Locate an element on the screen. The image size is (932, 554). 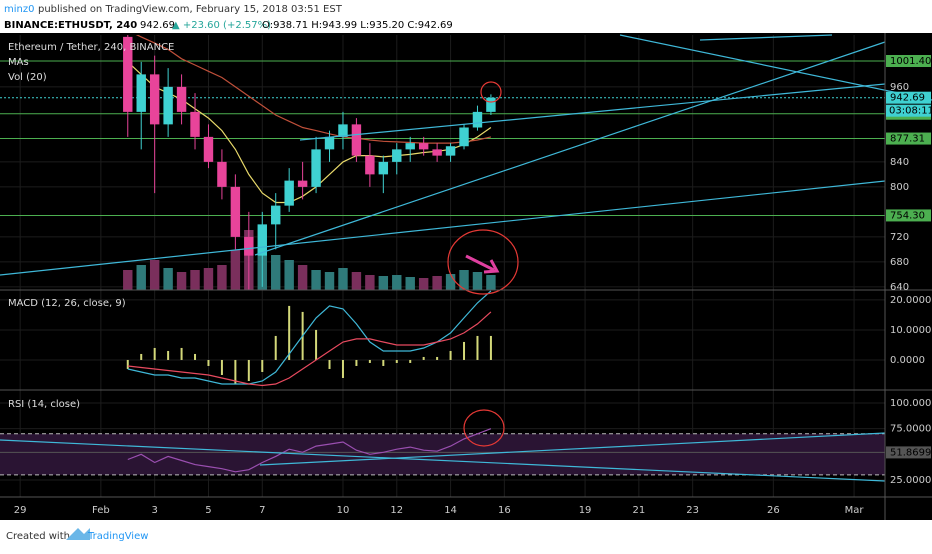
author: minz0 is located at coordinates (19, 9).